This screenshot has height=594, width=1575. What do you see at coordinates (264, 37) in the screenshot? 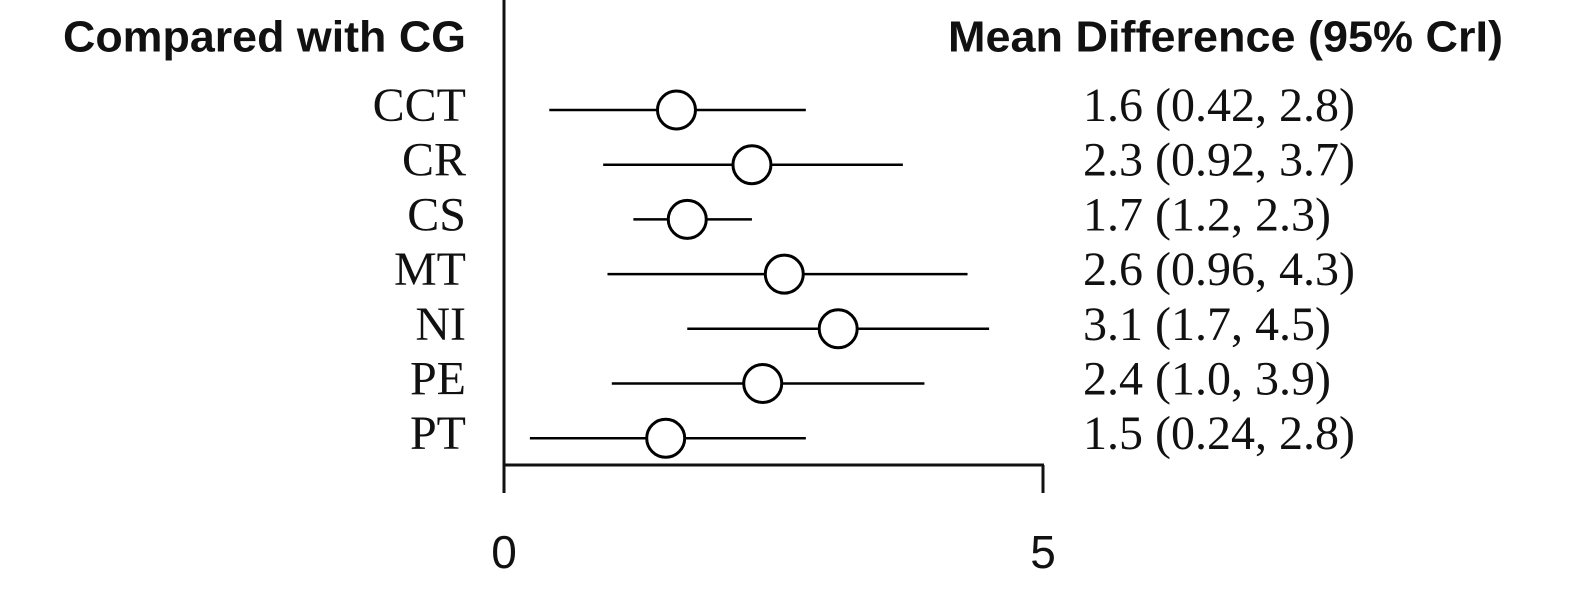
I see `left-header: Compared with CG` at bounding box center [264, 37].